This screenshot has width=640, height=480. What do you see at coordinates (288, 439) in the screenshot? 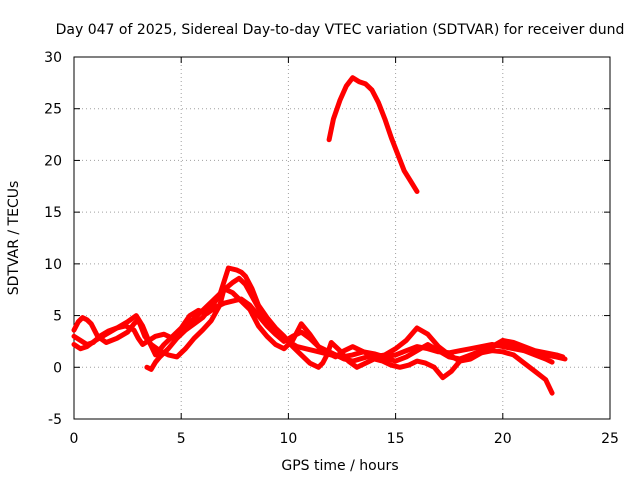
I see `x-tick-label: 10` at bounding box center [288, 439].